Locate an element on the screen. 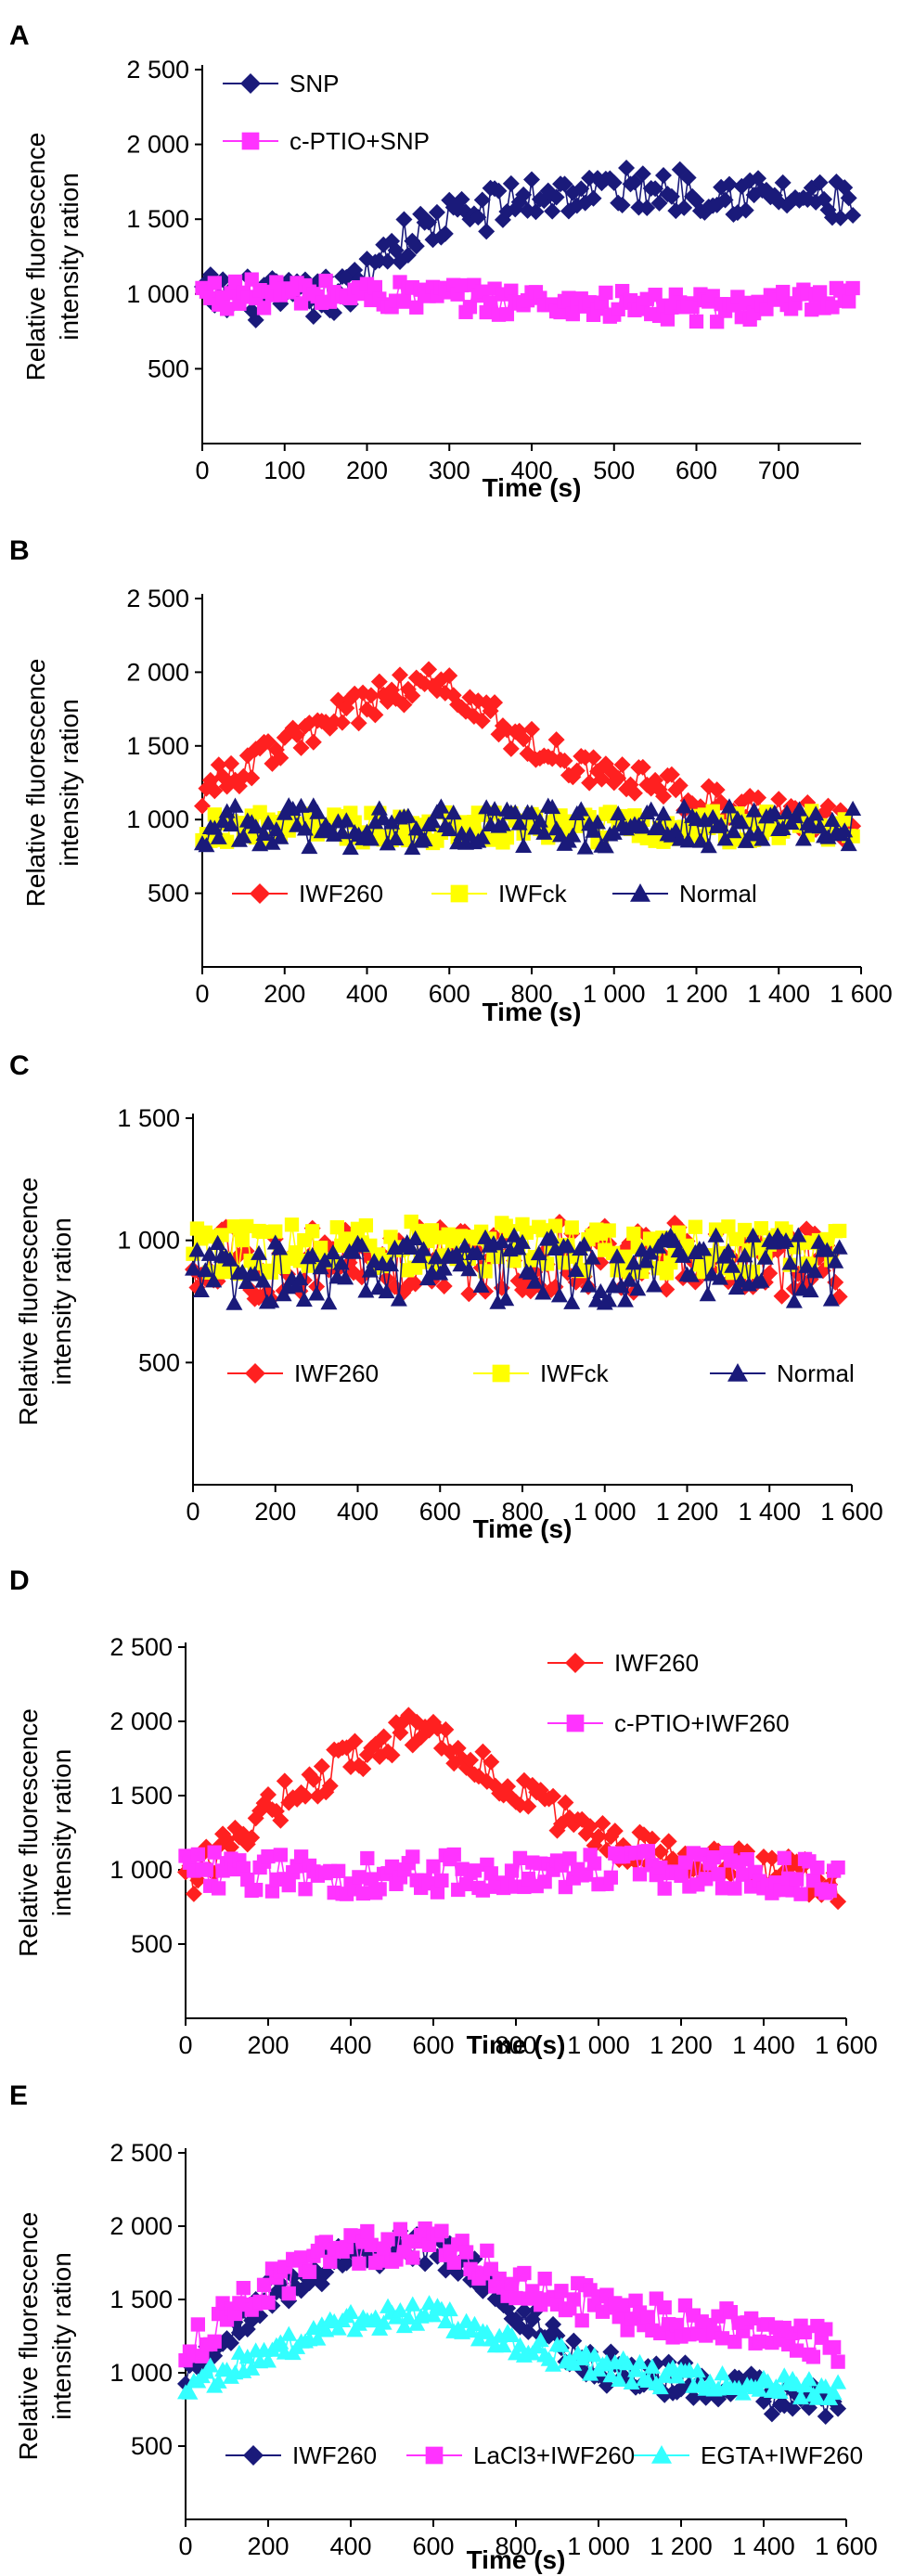  x-tick-label: 1 000 is located at coordinates (598, 2045).